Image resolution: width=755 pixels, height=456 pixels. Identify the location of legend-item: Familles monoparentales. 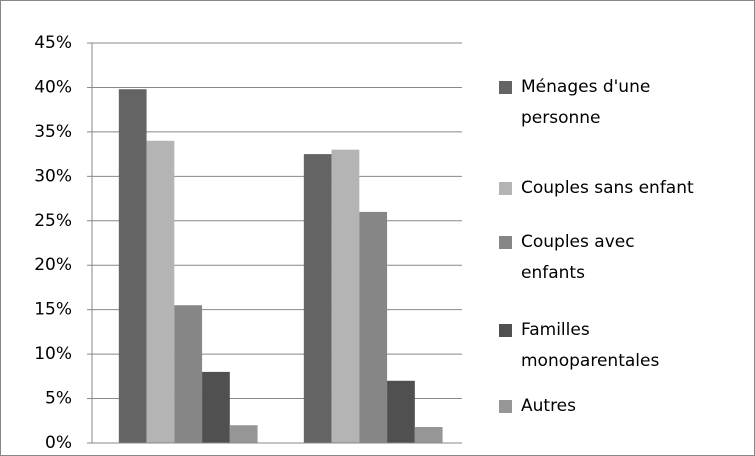
(585, 346).